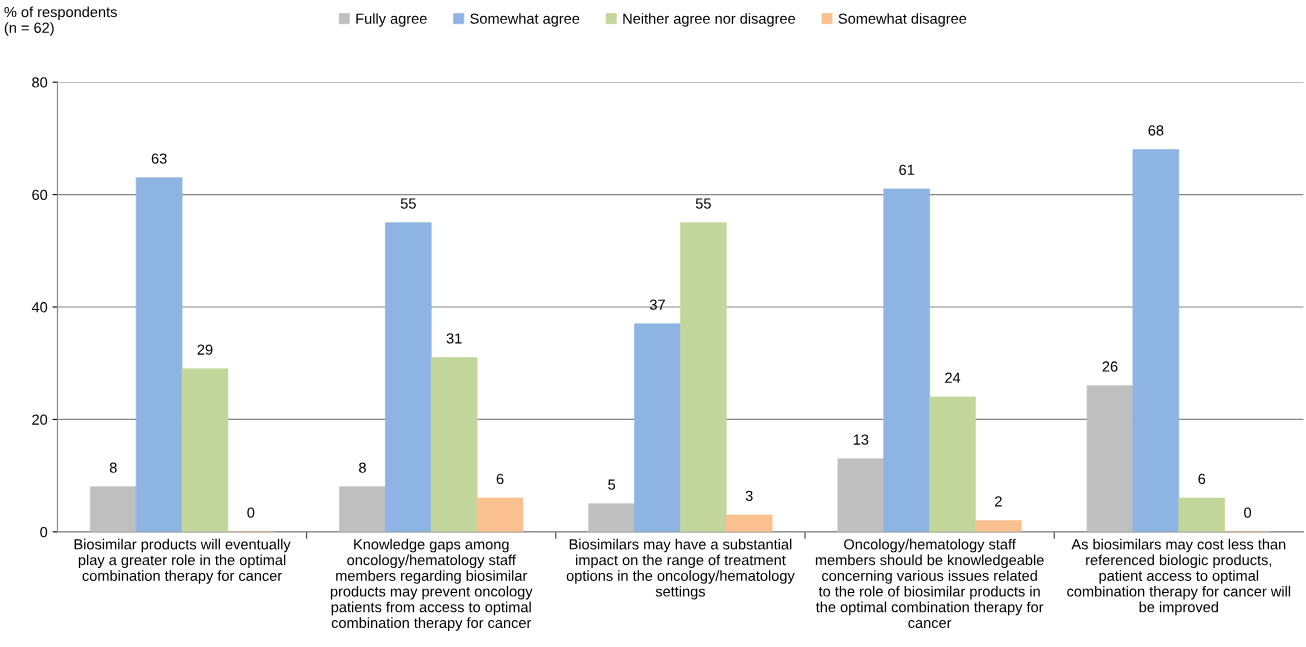  Describe the element at coordinates (431, 584) in the screenshot. I see `x-tick-label: Knowledge gaps among oncology/hematology staff members regarding biosimilar products may prevent oncology patients from access to optimal combination therapy for cancer` at that location.